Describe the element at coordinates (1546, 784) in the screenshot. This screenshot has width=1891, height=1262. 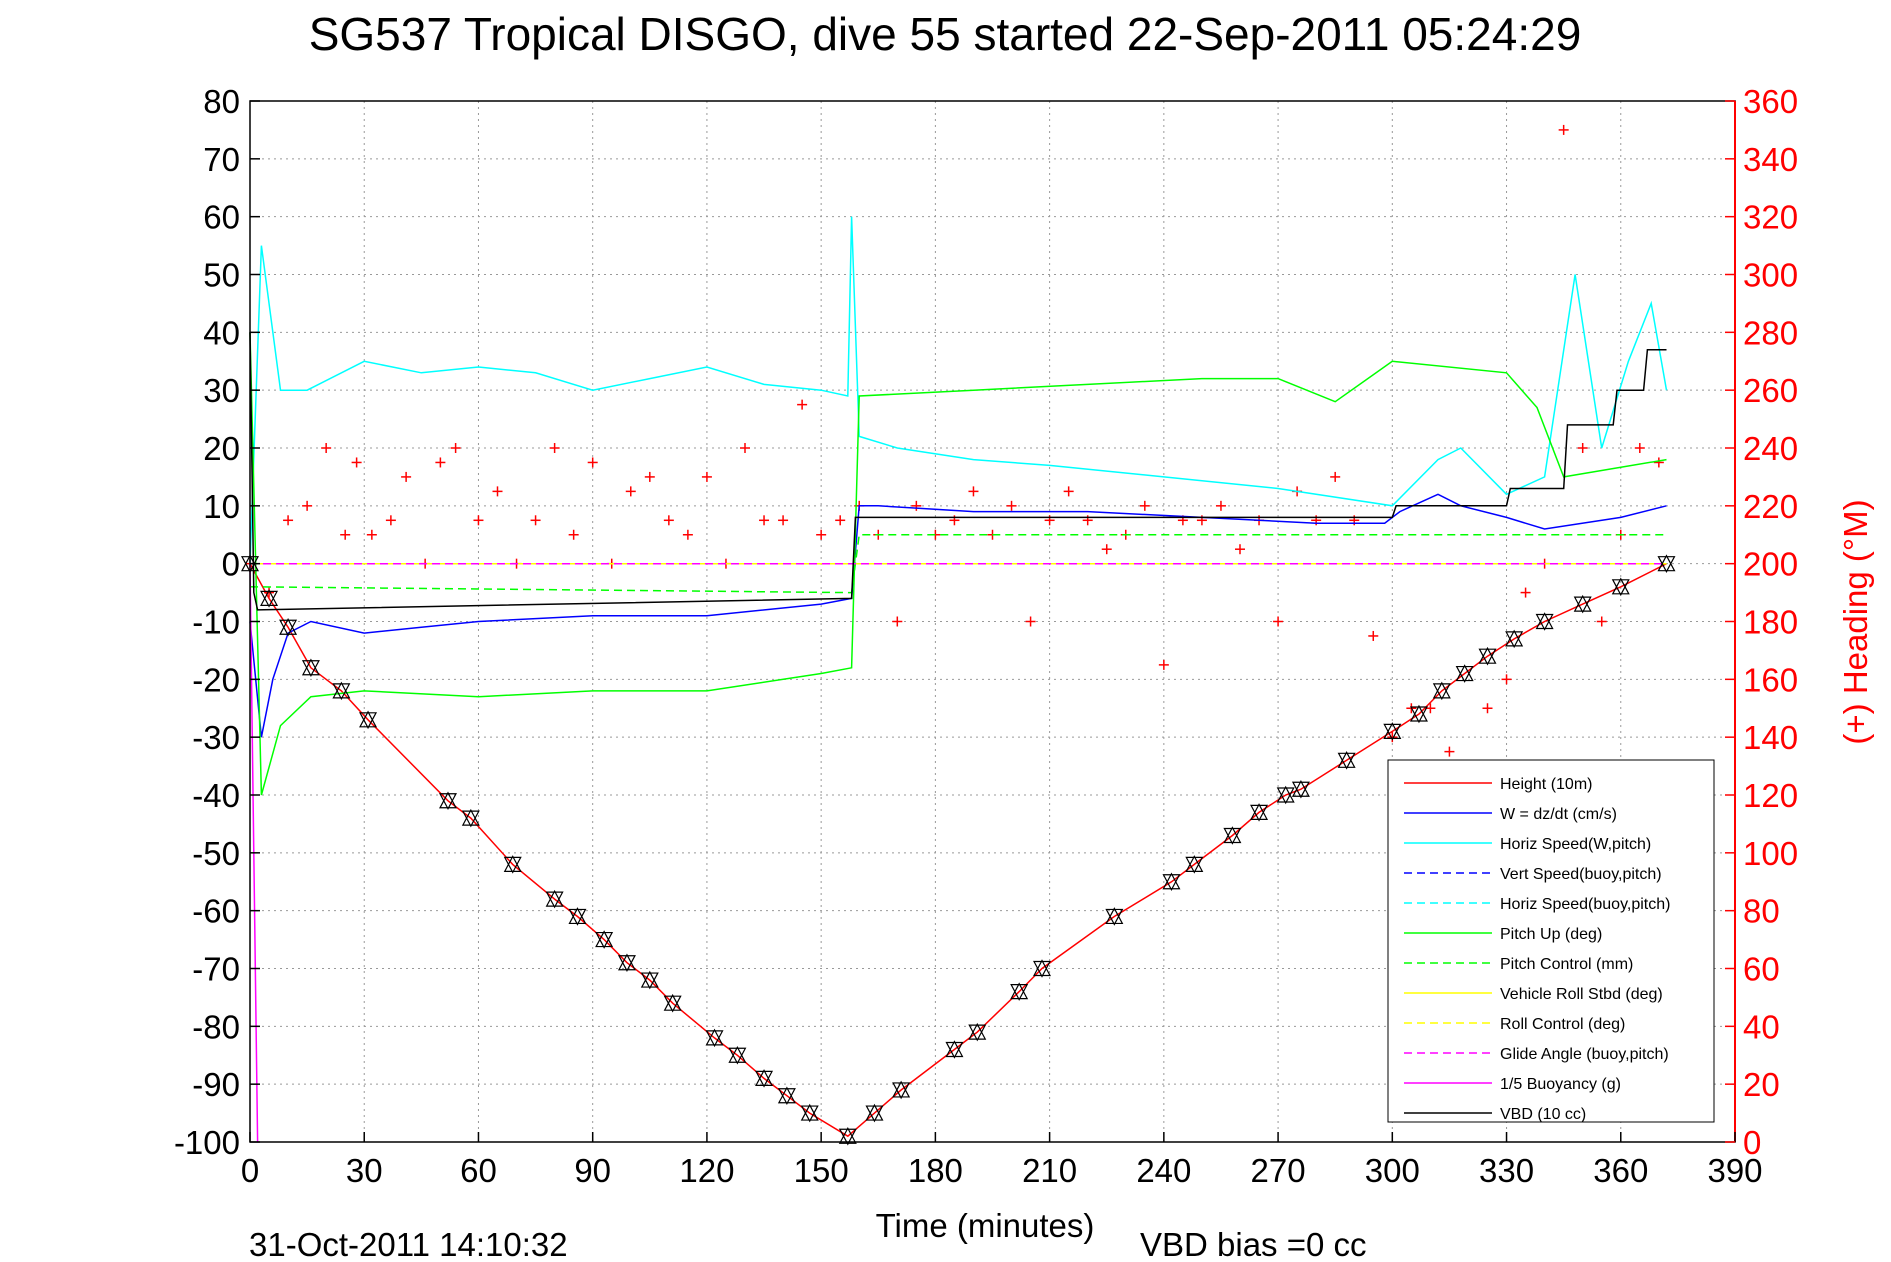
I see `legend-label: Height (10m)` at that location.